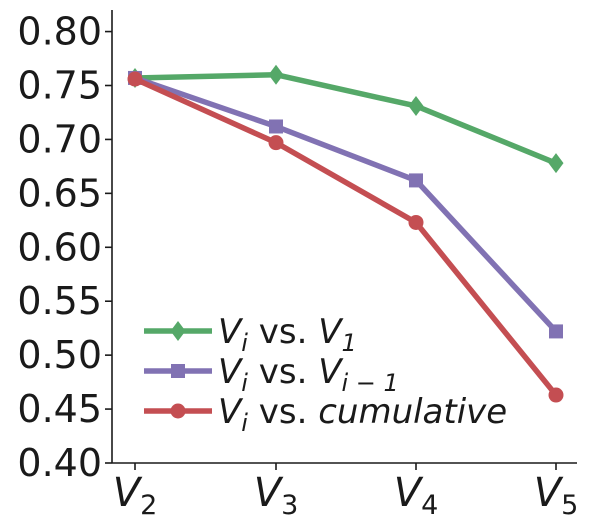  I want to click on x-tick-label: V3, so click(276, 495).